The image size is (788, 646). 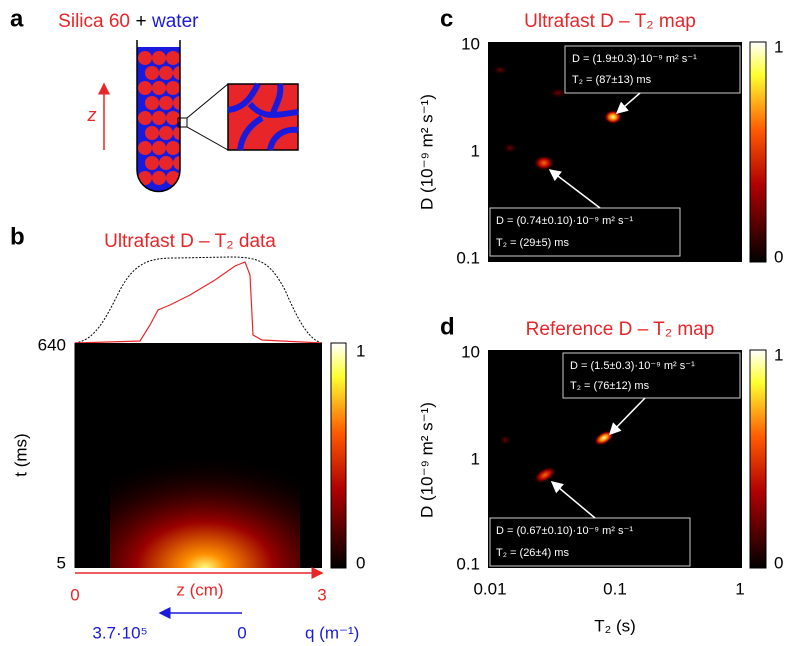 What do you see at coordinates (17, 236) in the screenshot?
I see `panel-letter: b` at bounding box center [17, 236].